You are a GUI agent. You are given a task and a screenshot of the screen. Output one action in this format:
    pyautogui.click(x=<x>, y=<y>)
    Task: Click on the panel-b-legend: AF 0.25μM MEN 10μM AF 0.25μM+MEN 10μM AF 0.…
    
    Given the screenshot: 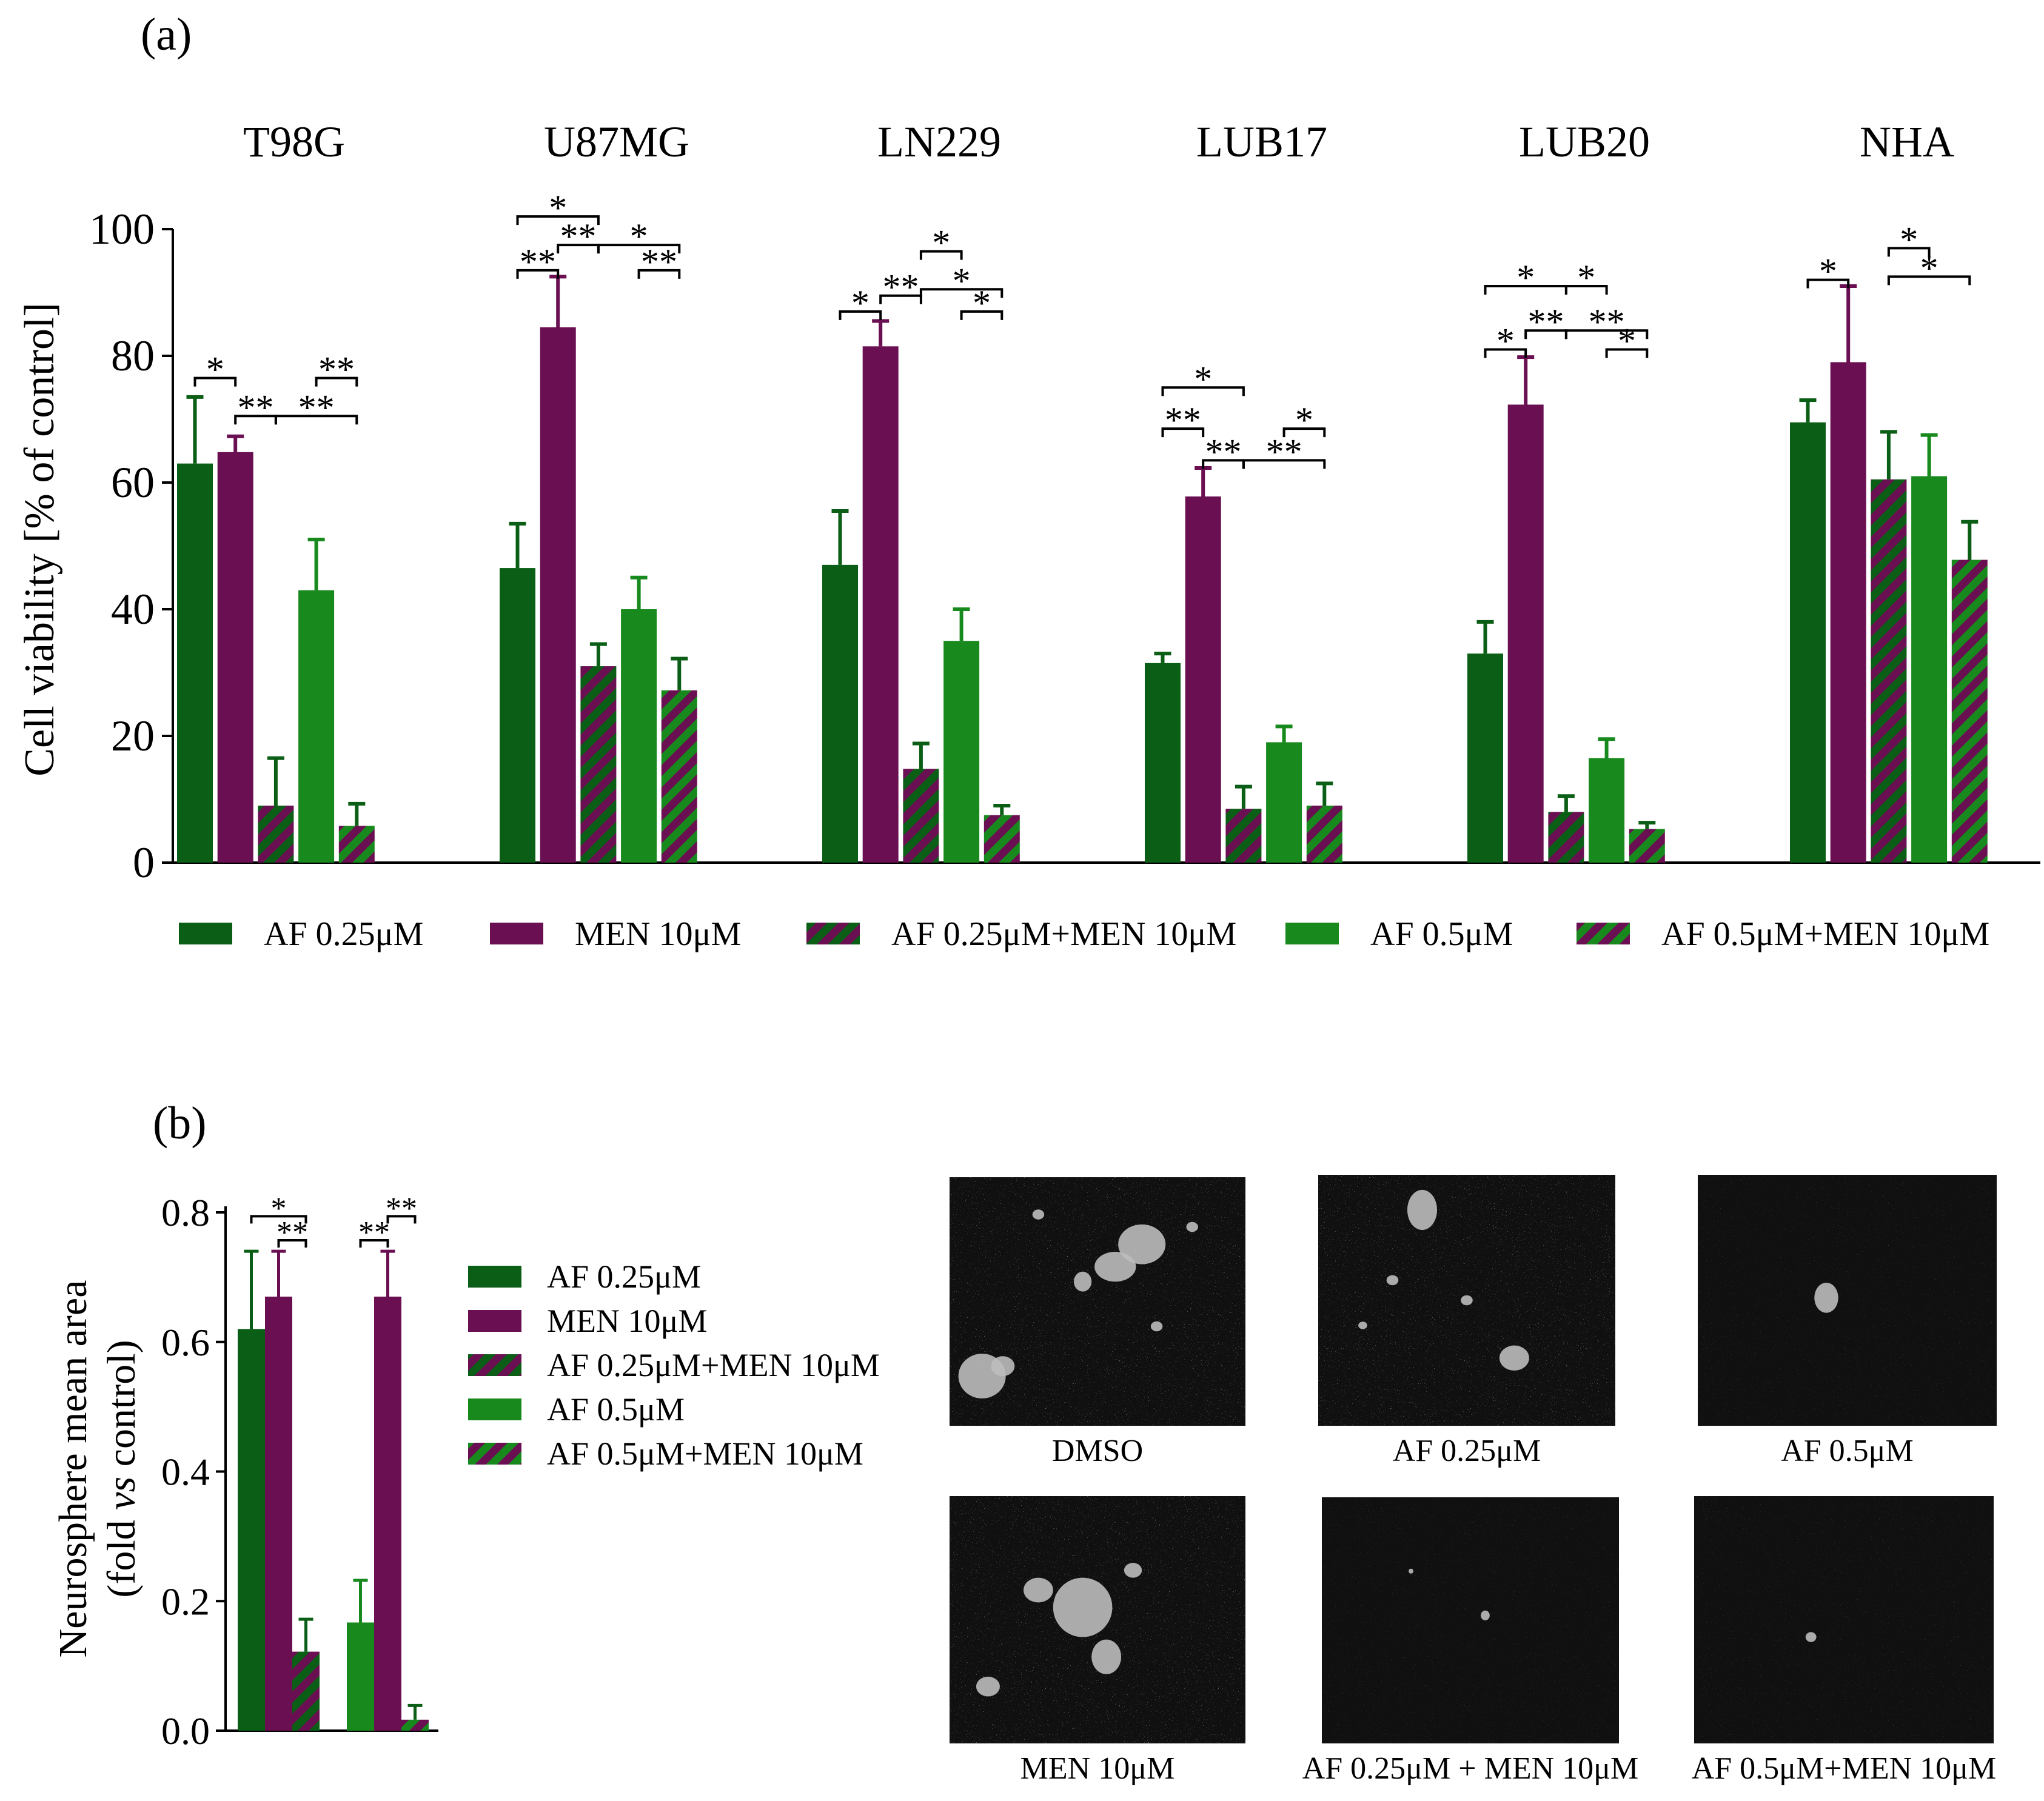 What is the action you would take?
    pyautogui.click(x=674, y=1365)
    